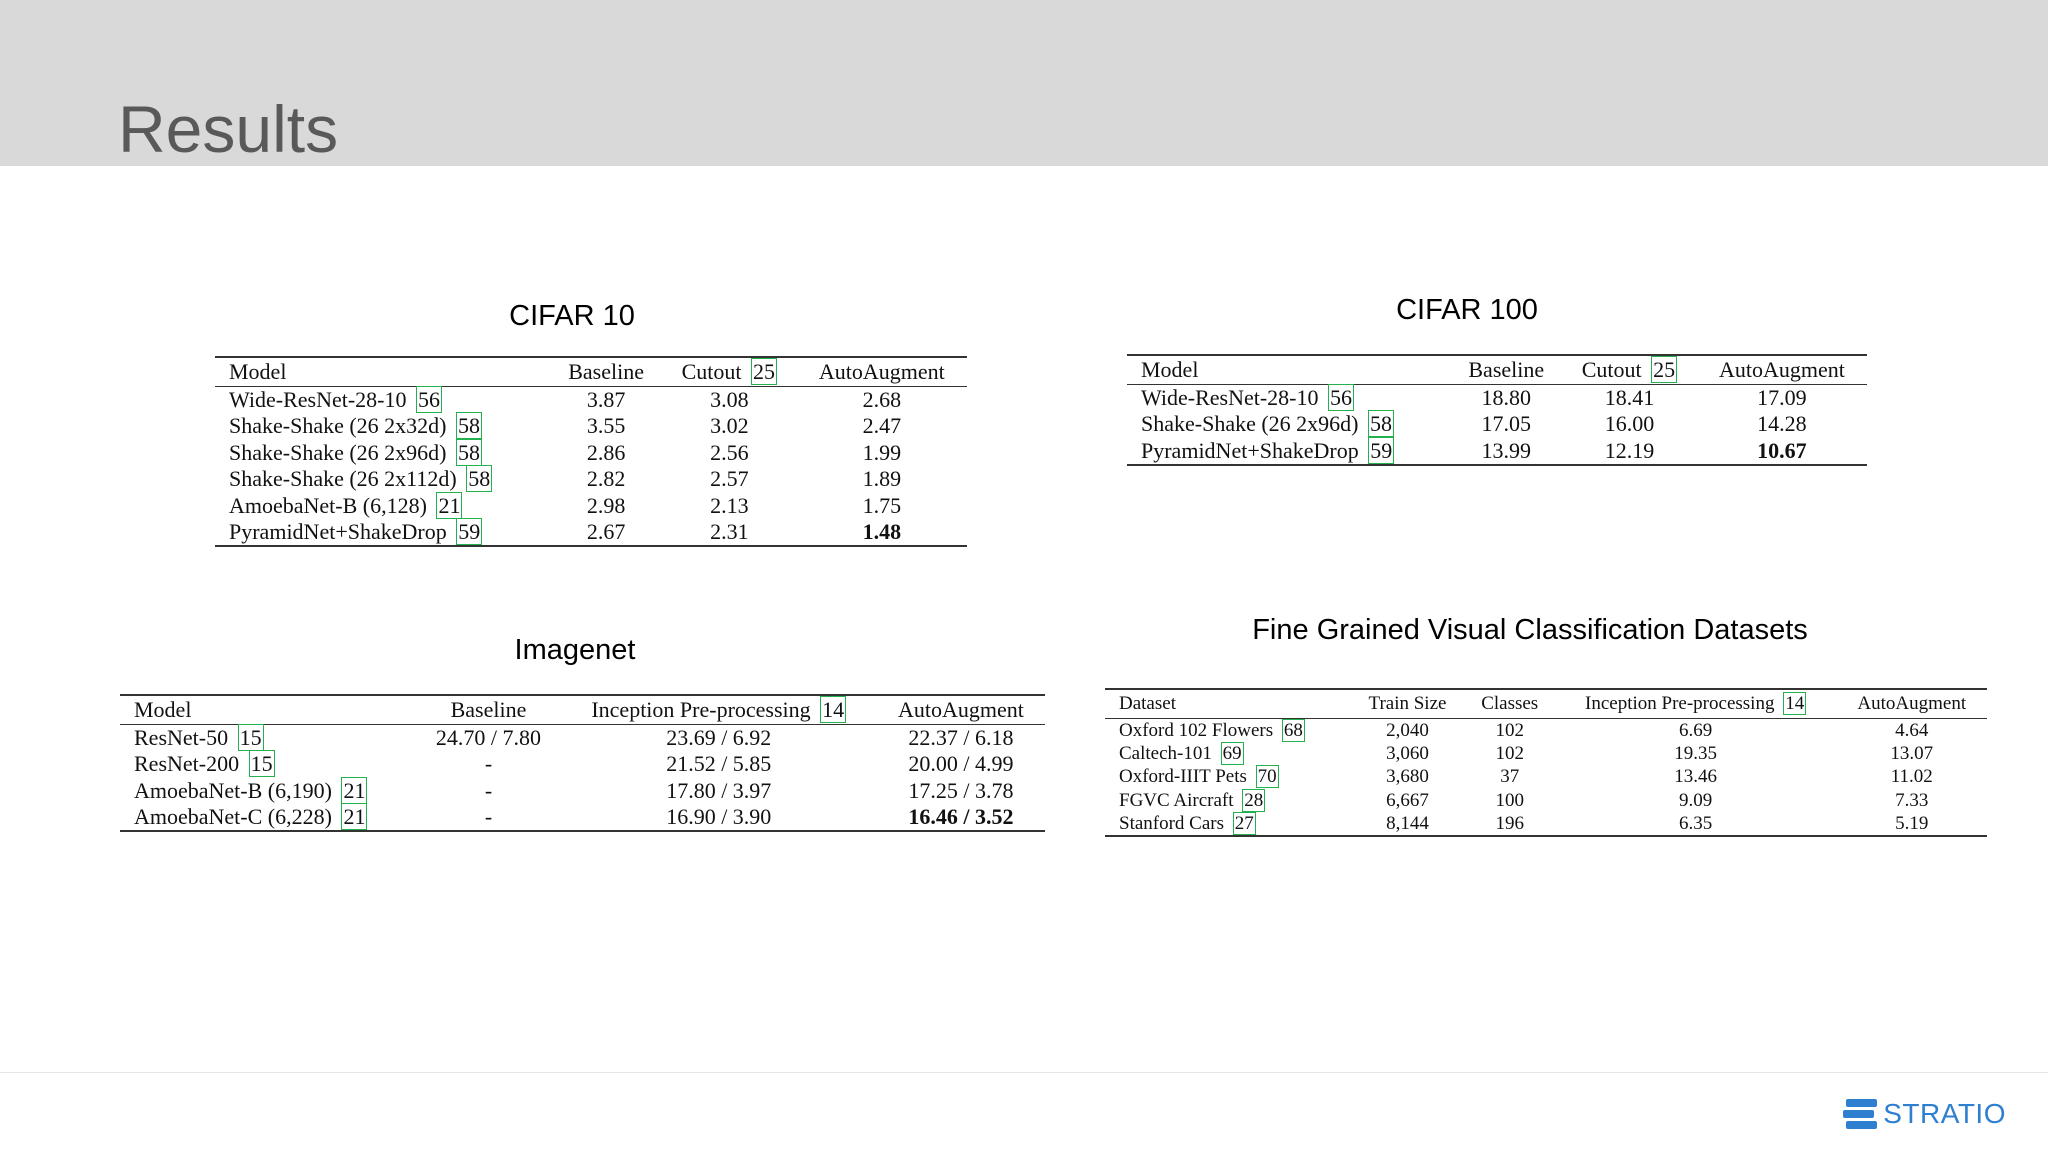 This screenshot has height=1152, width=2048. Describe the element at coordinates (1912, 778) in the screenshot. I see `value-cell: 11.02` at that location.